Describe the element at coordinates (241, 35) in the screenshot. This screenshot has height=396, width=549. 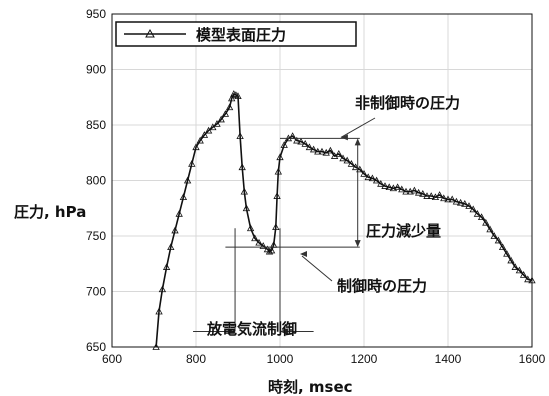
I see `legend-label-series: 模型表面圧力` at that location.